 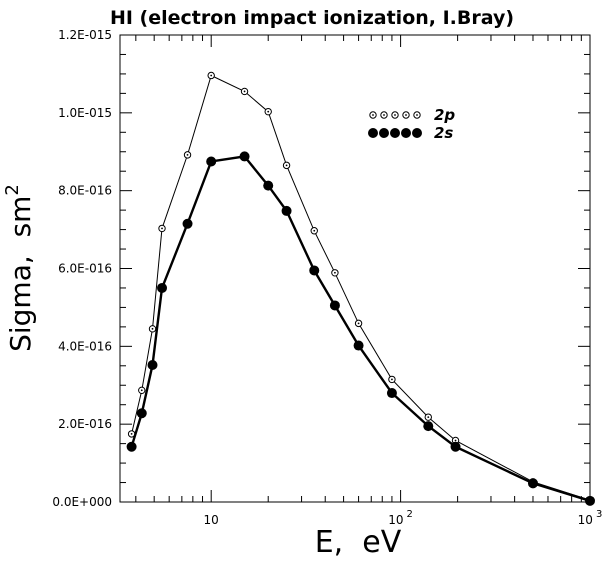 What do you see at coordinates (85, 346) in the screenshot?
I see `y-tick-label: 4.0E-016` at bounding box center [85, 346].